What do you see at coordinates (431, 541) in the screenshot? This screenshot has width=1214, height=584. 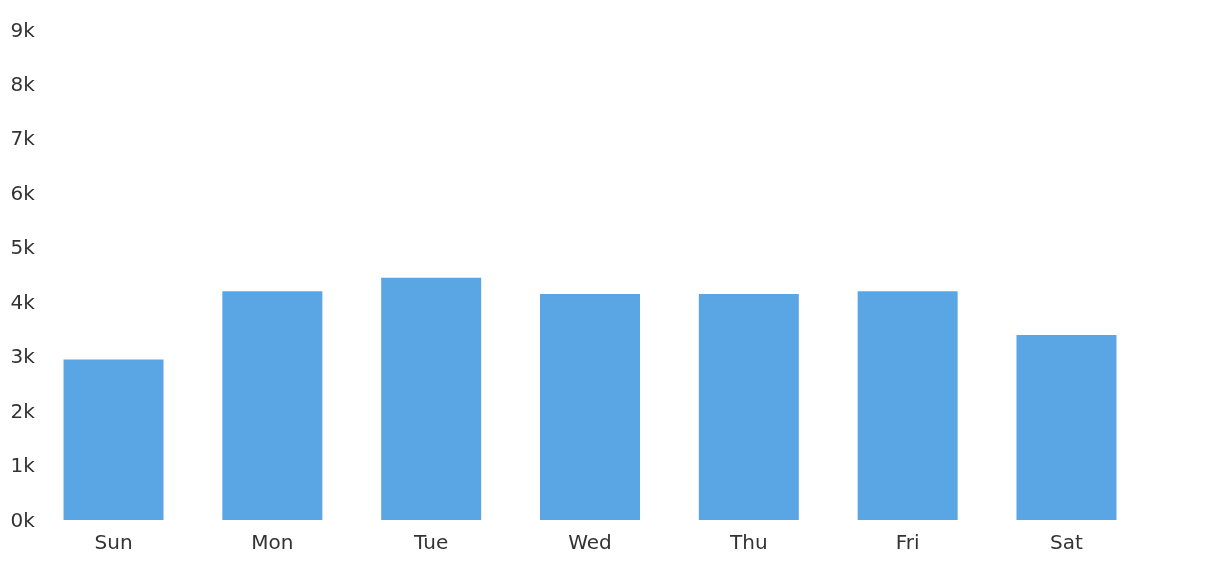 I see `x-tick-label: Tue` at bounding box center [431, 541].